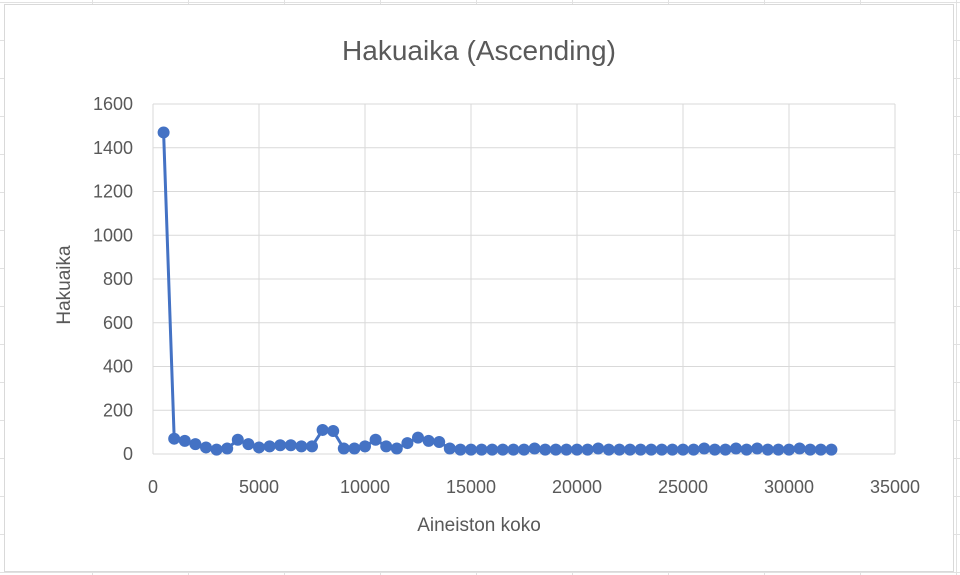 The image size is (960, 575). Describe the element at coordinates (118, 367) in the screenshot. I see `y-tick-label: 400` at that location.